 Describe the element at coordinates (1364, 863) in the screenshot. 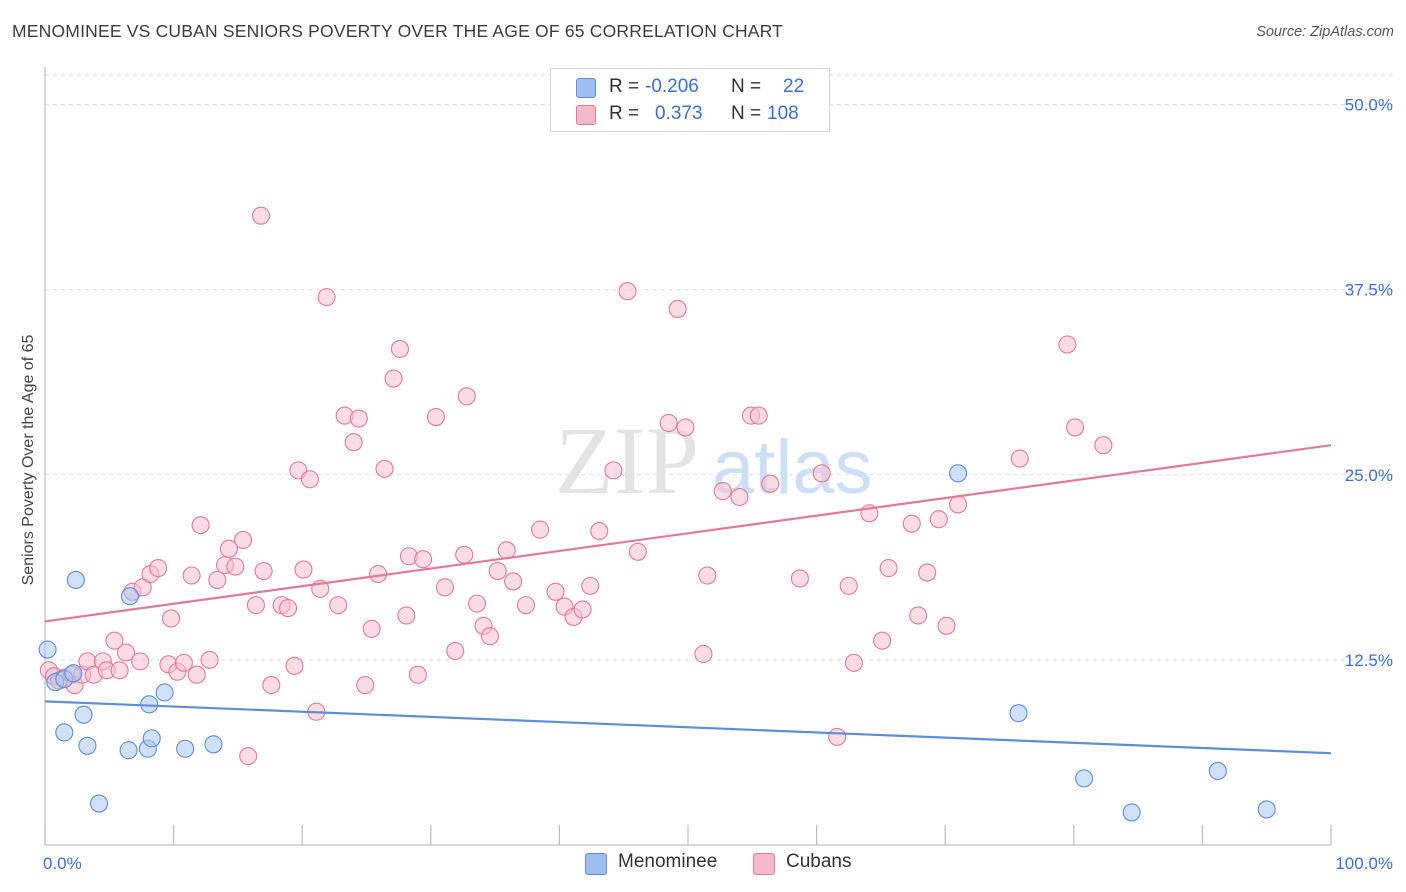

I see `x-tick-label-max: 100.0%` at that location.